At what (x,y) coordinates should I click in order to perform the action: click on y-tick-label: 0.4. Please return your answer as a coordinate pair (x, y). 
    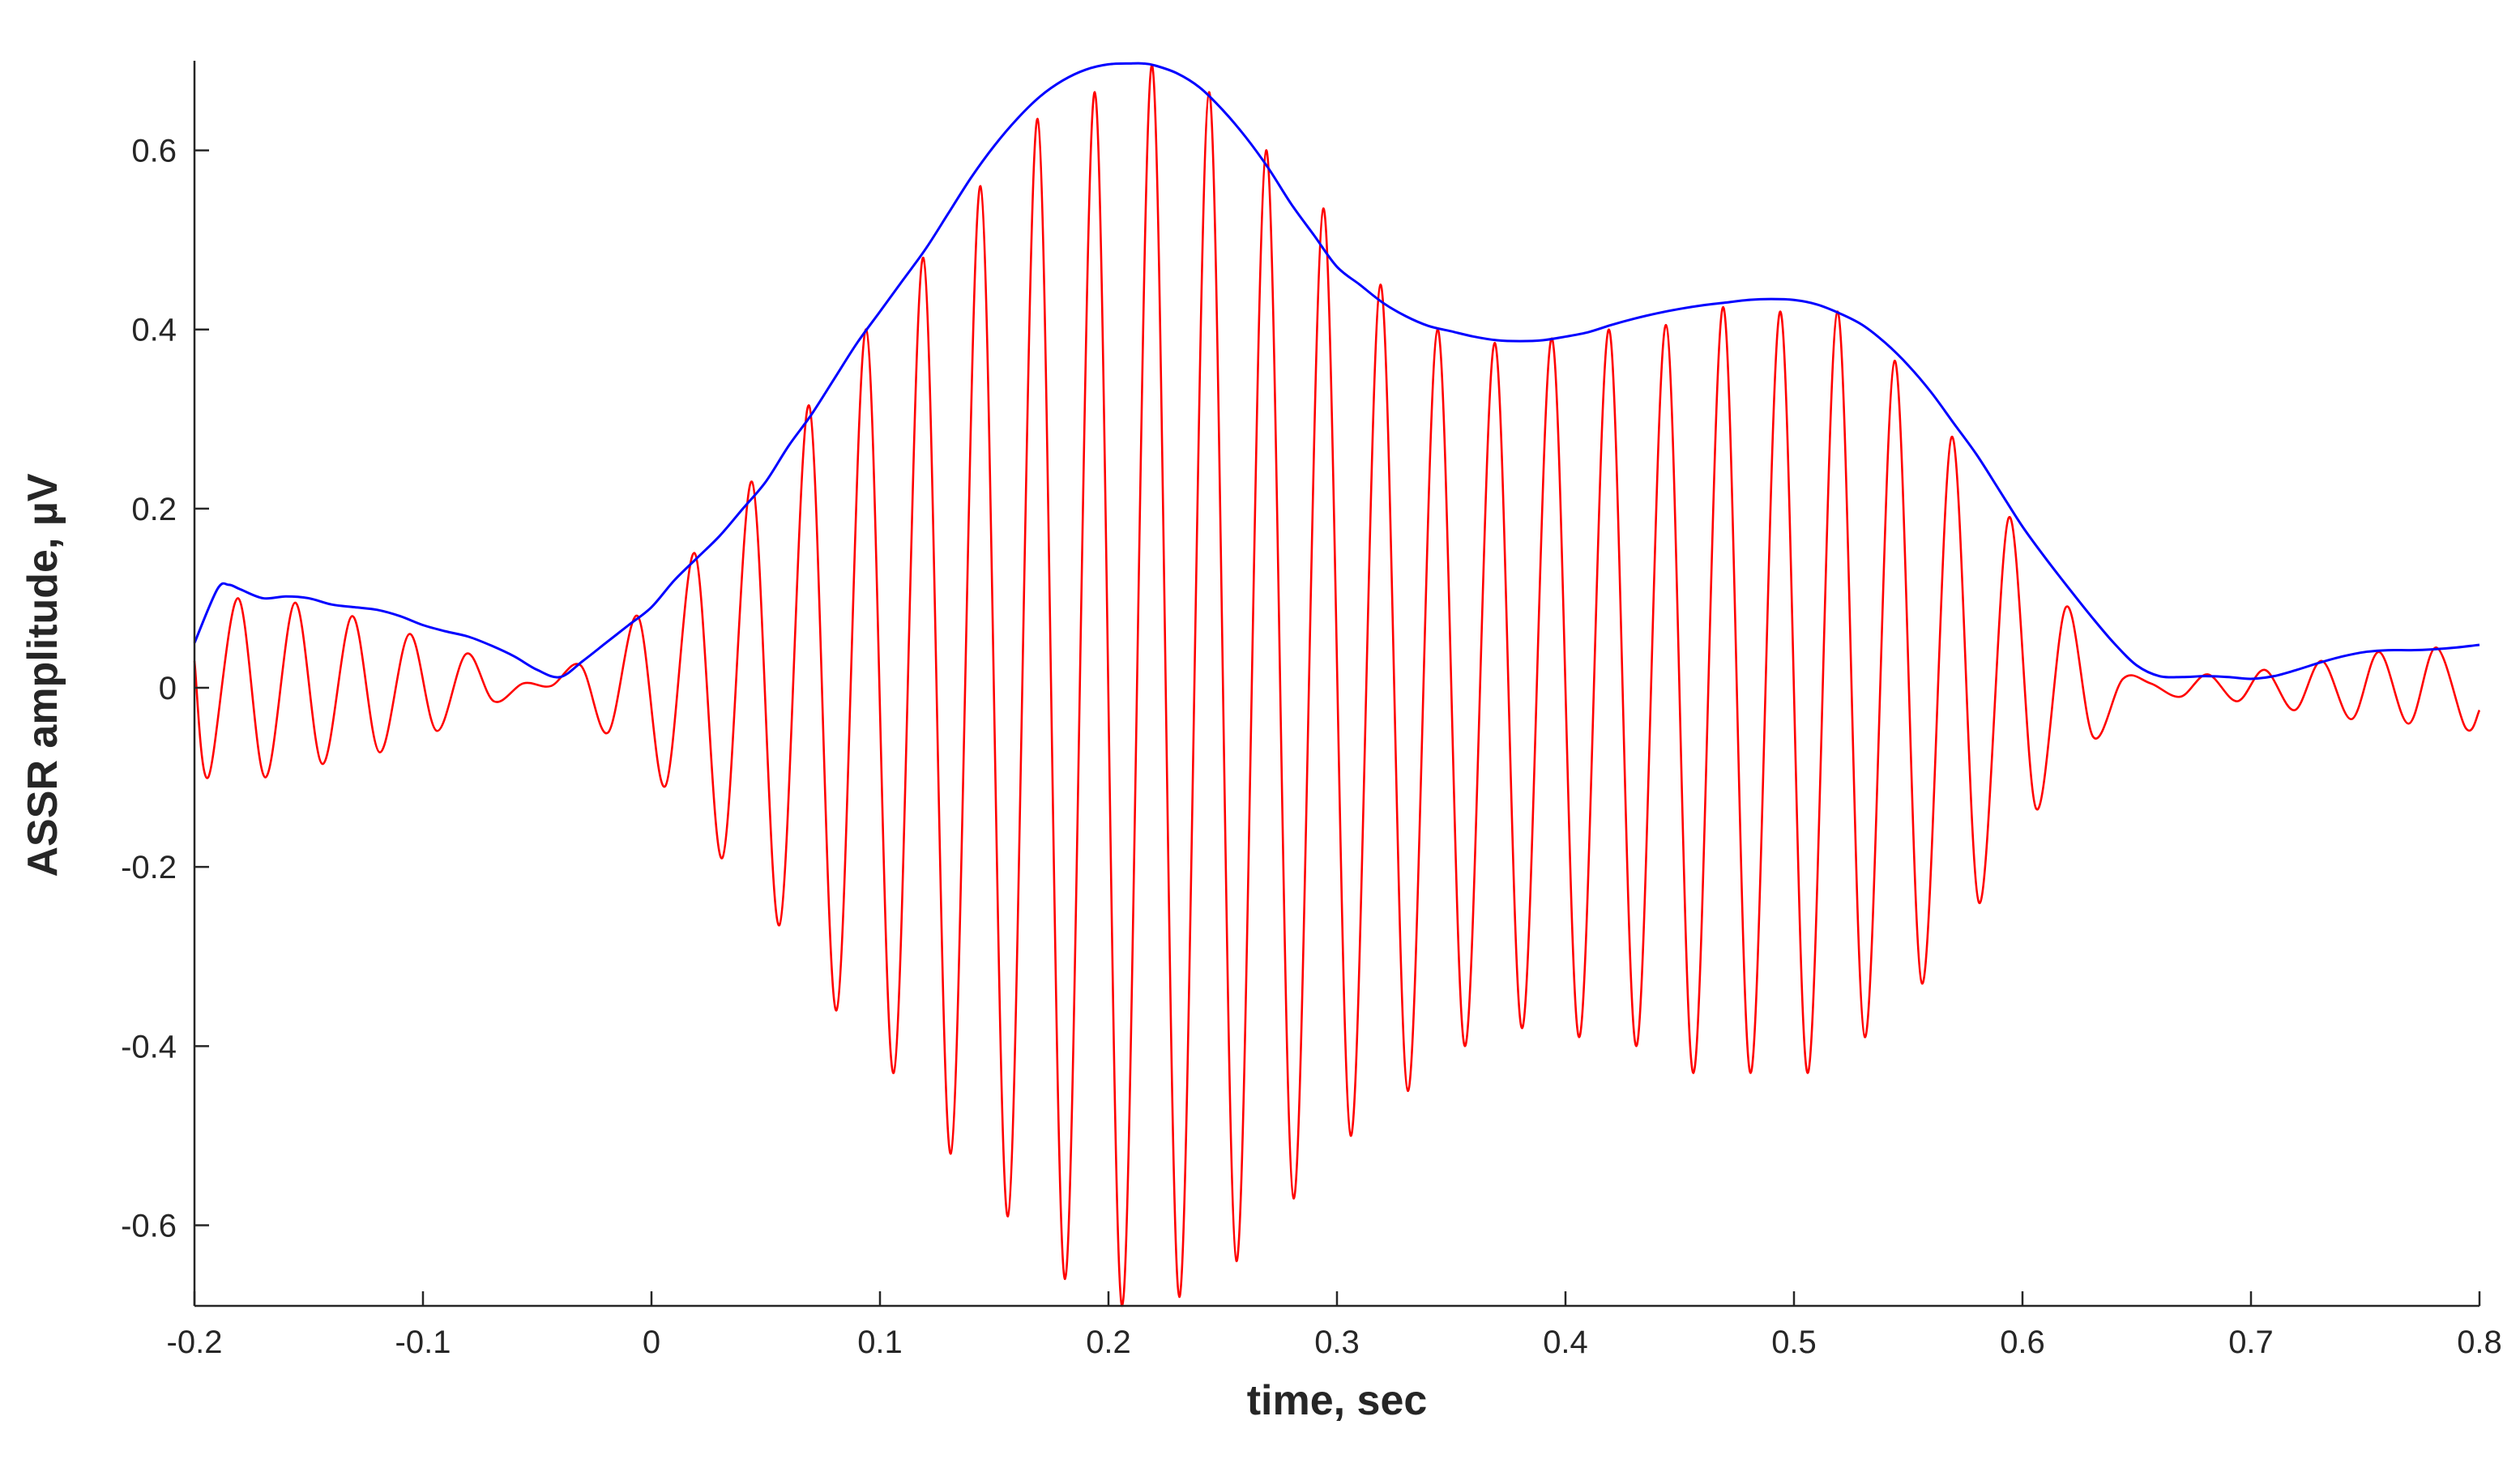
    Looking at the image, I should click on (154, 331).